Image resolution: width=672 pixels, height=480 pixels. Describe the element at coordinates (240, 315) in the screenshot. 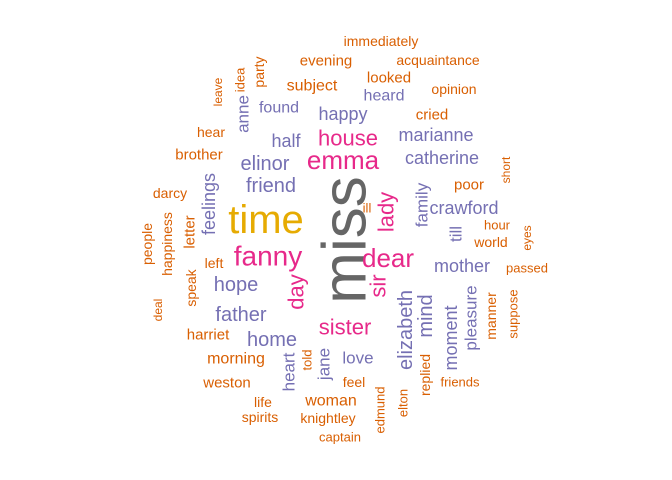

I see `word-father: father` at that location.